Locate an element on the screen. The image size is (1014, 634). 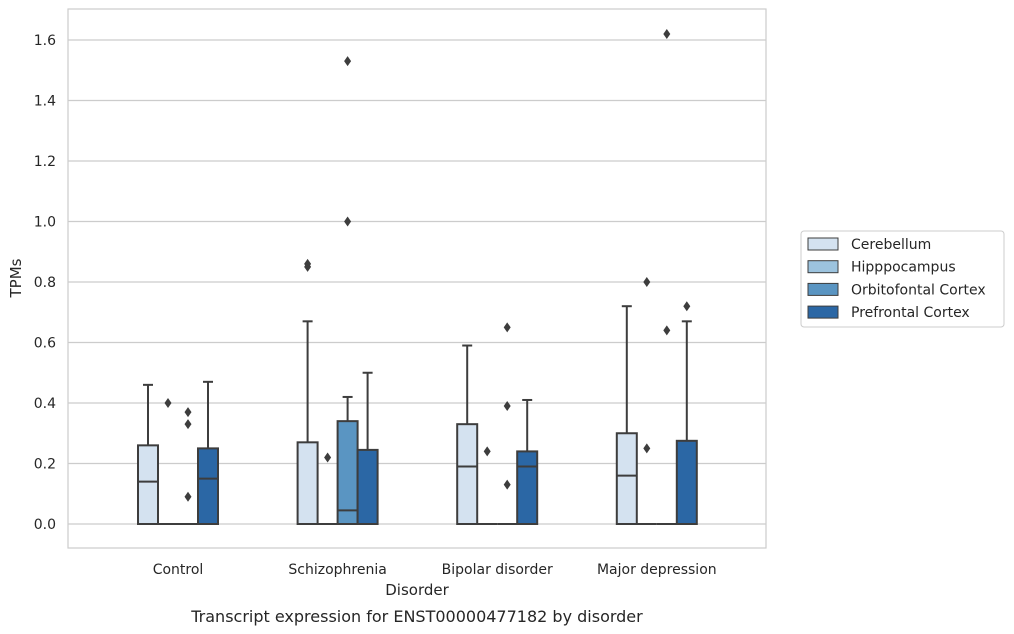
y-tick-labels: 0.0 0.2 0.4 0.6 0.8 1.0 1.2 1.4 1.6 is located at coordinates (45, 283).